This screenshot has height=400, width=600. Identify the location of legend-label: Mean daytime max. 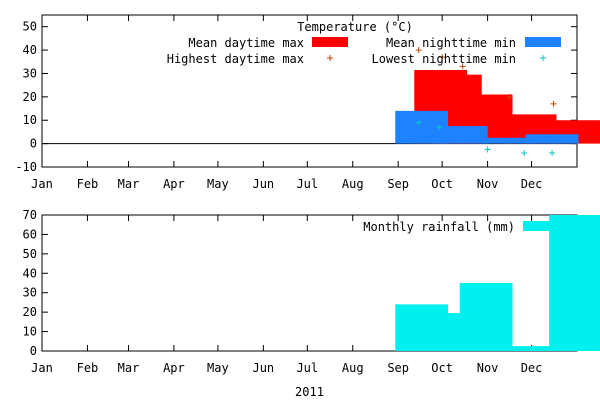
(246, 43).